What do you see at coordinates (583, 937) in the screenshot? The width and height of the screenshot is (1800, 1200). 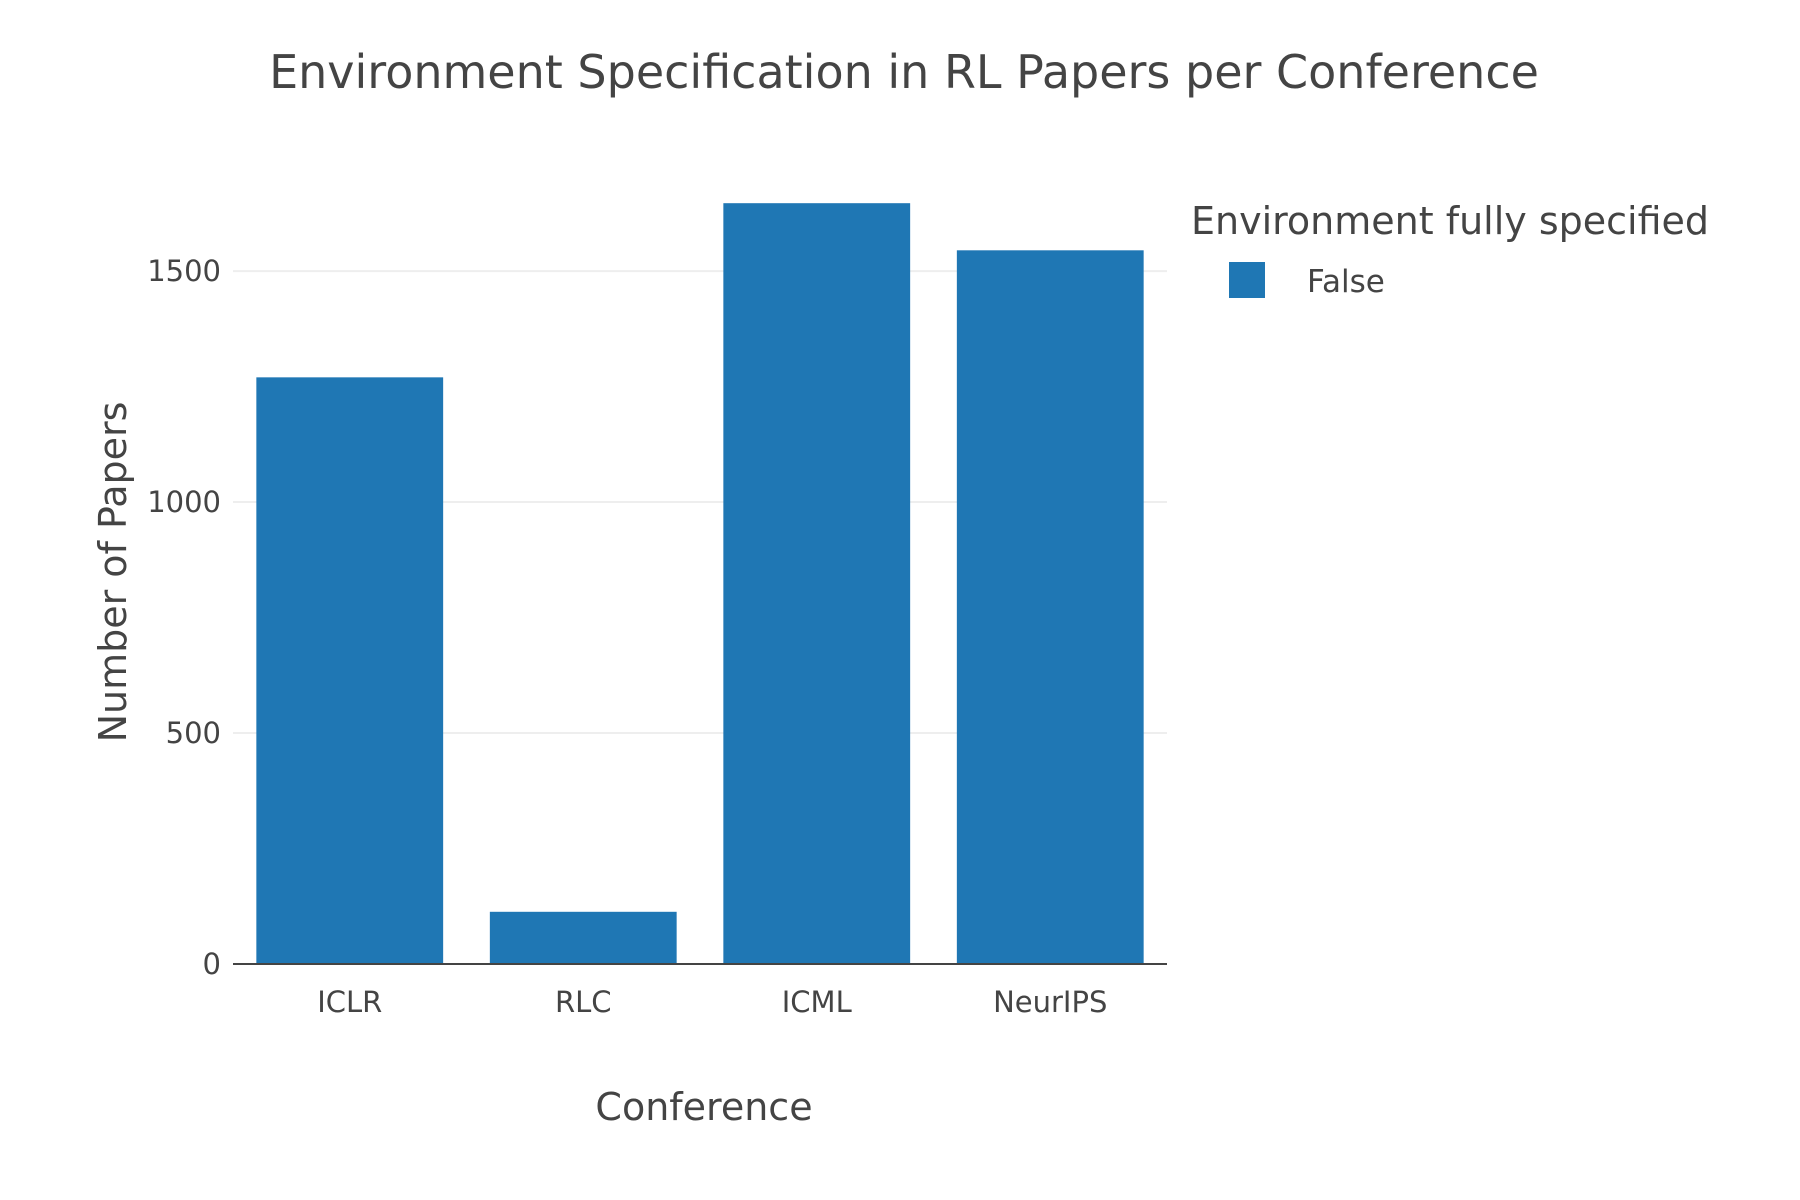 I see `bar-rlc` at bounding box center [583, 937].